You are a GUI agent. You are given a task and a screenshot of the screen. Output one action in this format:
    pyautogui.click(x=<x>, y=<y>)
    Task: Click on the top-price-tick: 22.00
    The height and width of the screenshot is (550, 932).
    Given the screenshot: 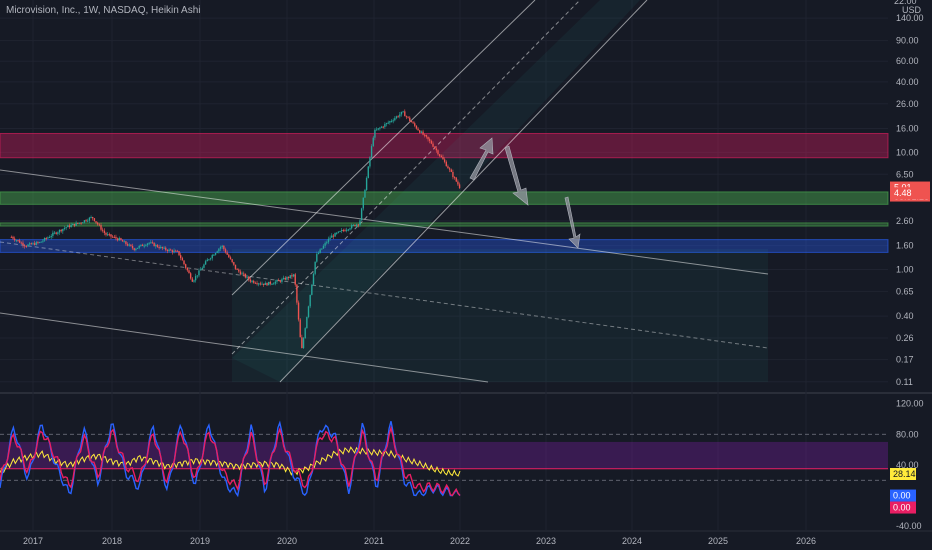 What is the action you would take?
    pyautogui.click(x=905, y=3)
    